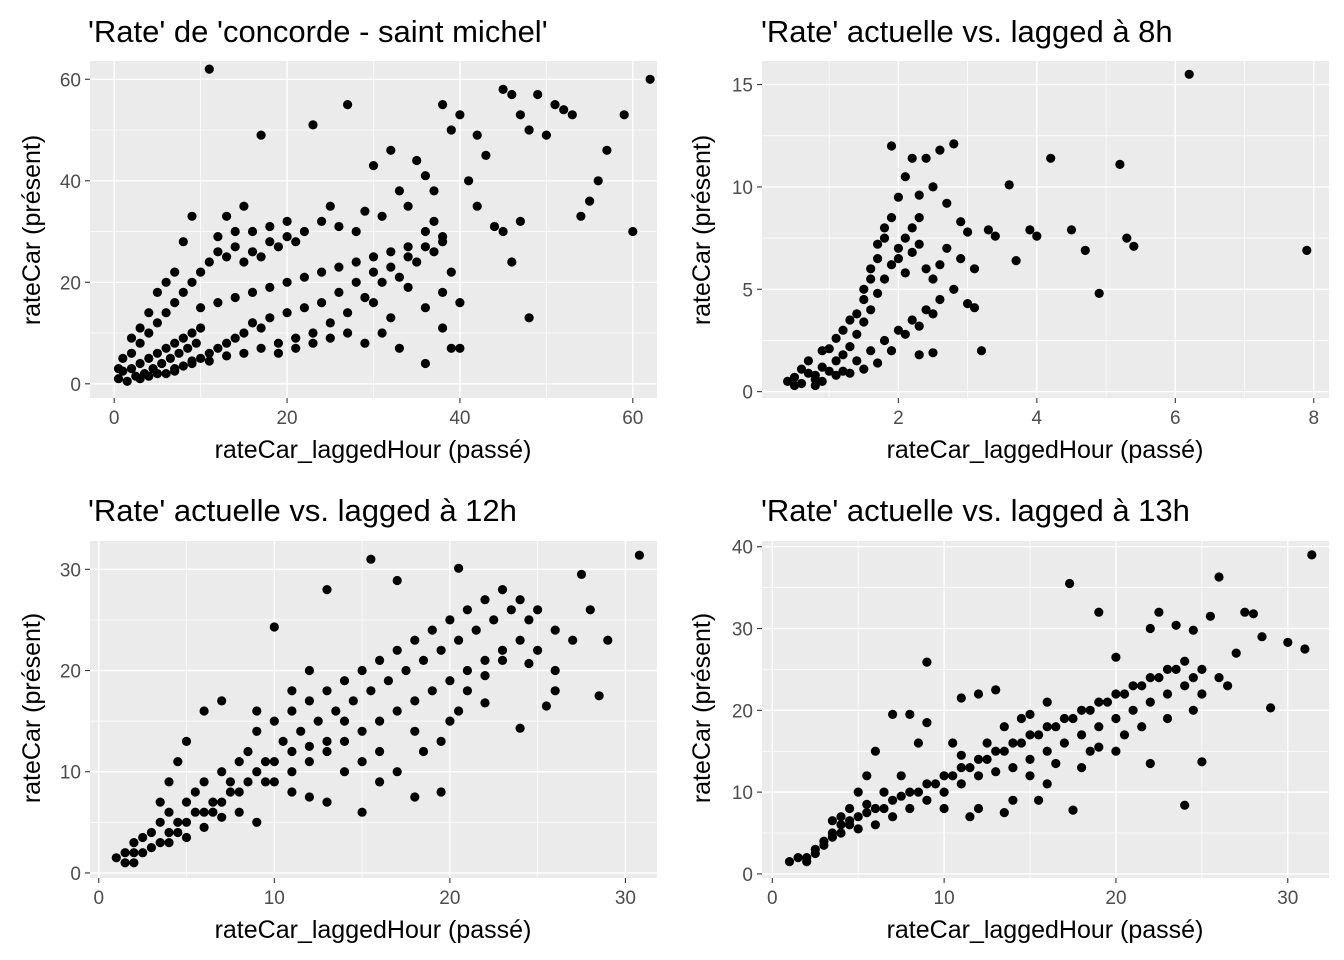  Describe the element at coordinates (747, 290) in the screenshot. I see `y-tick-label: 5` at that location.